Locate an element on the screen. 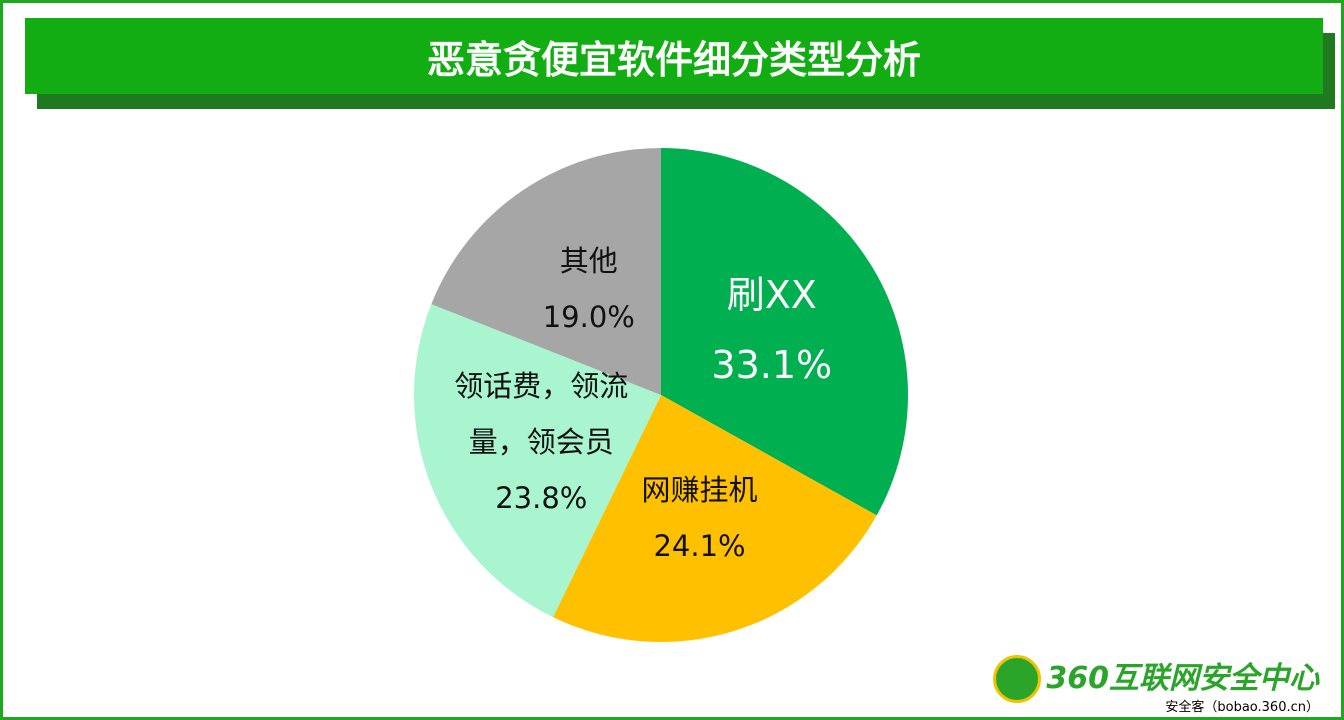 This screenshot has width=1344, height=720. logo-text: 360互联网安全中心 is located at coordinates (1182, 678).